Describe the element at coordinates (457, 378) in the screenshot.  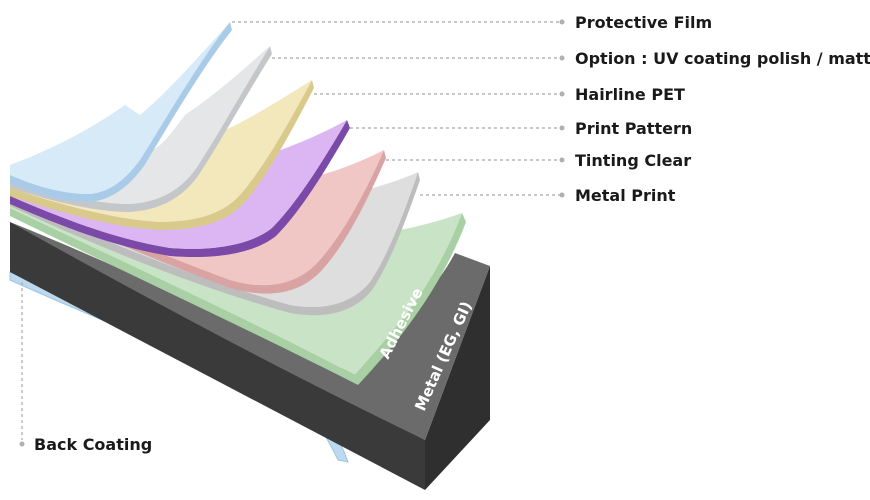
I see `metal-end-face` at that location.